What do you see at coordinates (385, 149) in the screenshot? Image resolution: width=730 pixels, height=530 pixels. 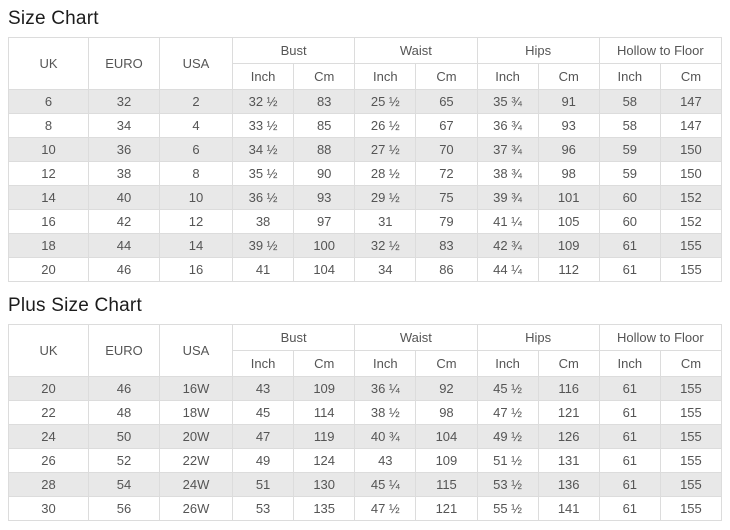 I see `table-cell: 27 ½` at bounding box center [385, 149].